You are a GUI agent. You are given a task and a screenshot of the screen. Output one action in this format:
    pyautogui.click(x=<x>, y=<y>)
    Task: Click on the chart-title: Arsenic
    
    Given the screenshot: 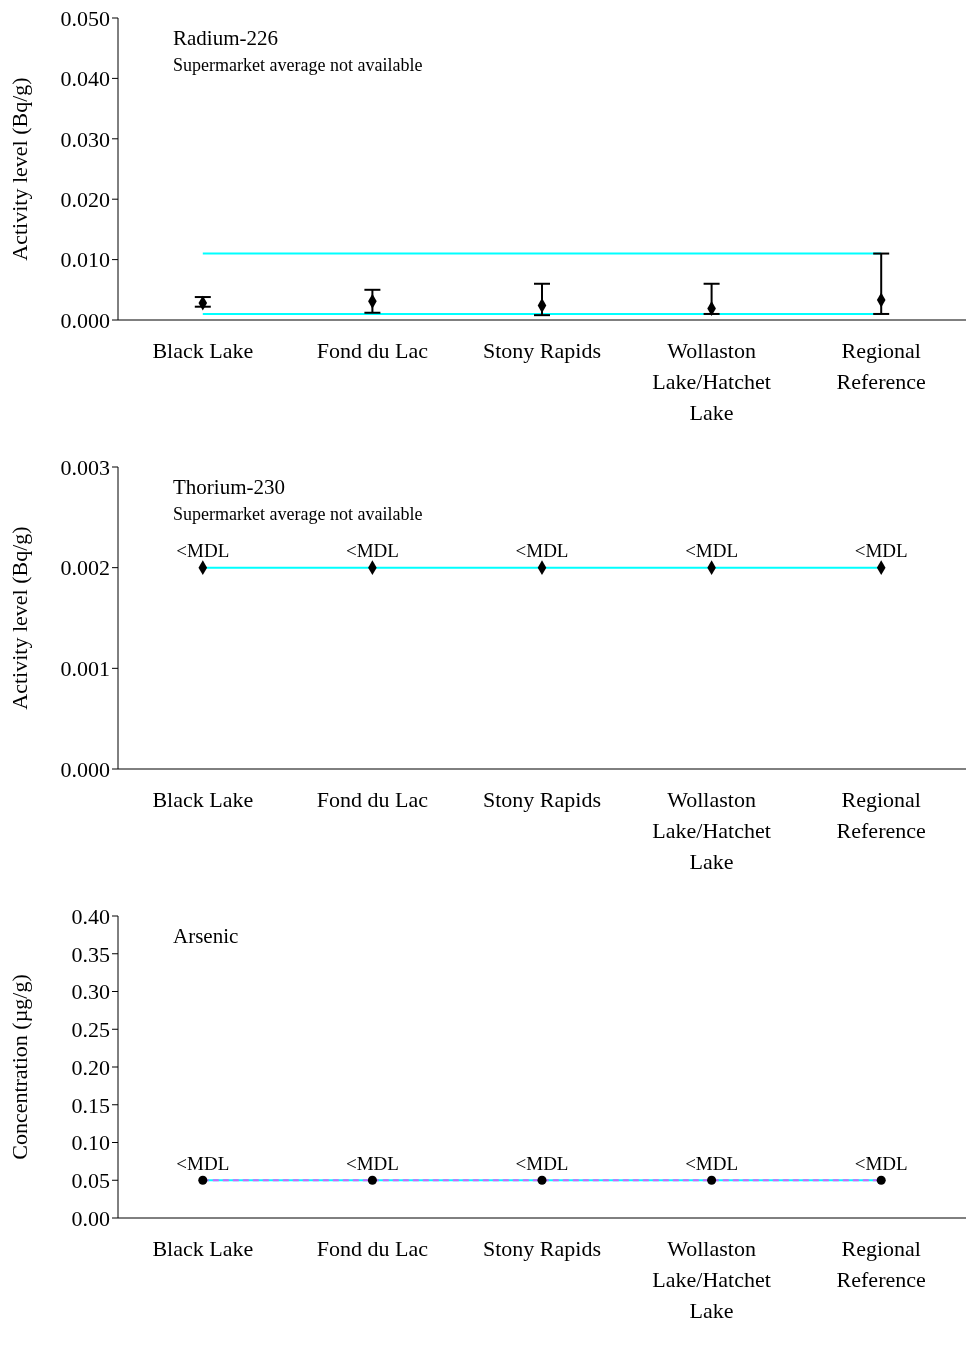 What is the action you would take?
    pyautogui.click(x=206, y=936)
    